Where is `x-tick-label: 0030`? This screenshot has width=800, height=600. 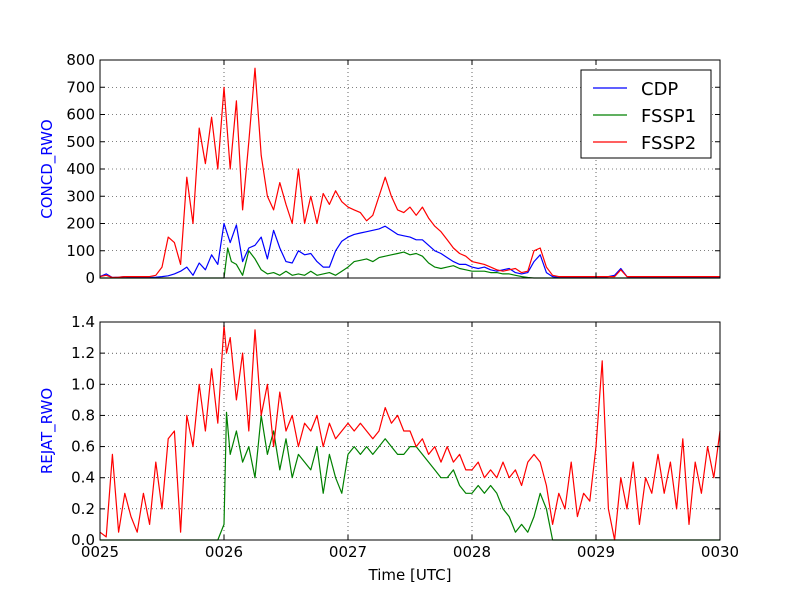 x-tick-label: 0030 is located at coordinates (720, 552).